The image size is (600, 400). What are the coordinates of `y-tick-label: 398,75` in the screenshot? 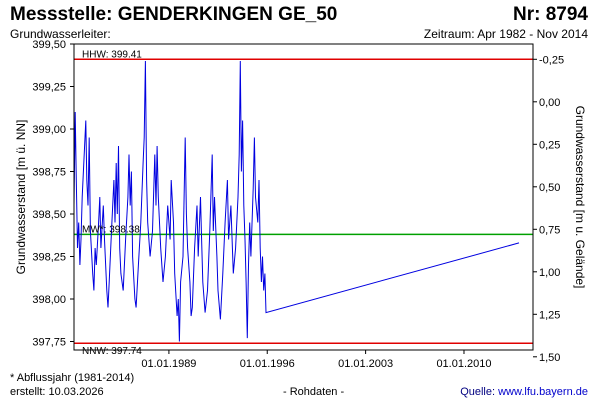 It's located at (49, 173).